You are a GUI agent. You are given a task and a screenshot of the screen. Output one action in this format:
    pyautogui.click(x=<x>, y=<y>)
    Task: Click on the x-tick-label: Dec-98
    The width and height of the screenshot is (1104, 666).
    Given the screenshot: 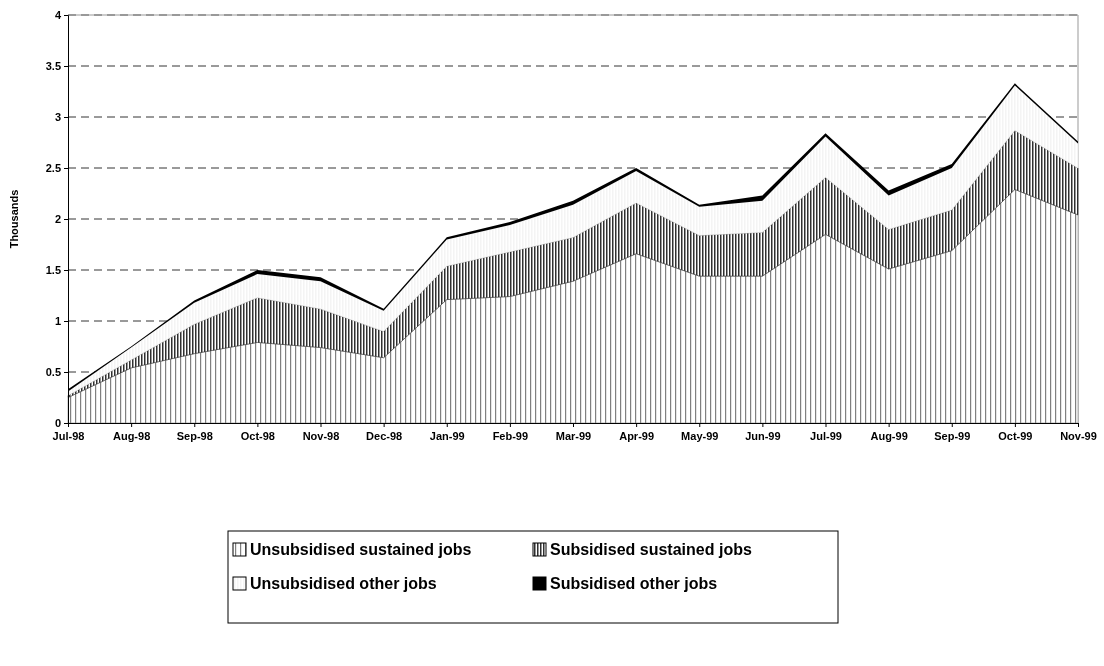 What is the action you would take?
    pyautogui.click(x=384, y=435)
    